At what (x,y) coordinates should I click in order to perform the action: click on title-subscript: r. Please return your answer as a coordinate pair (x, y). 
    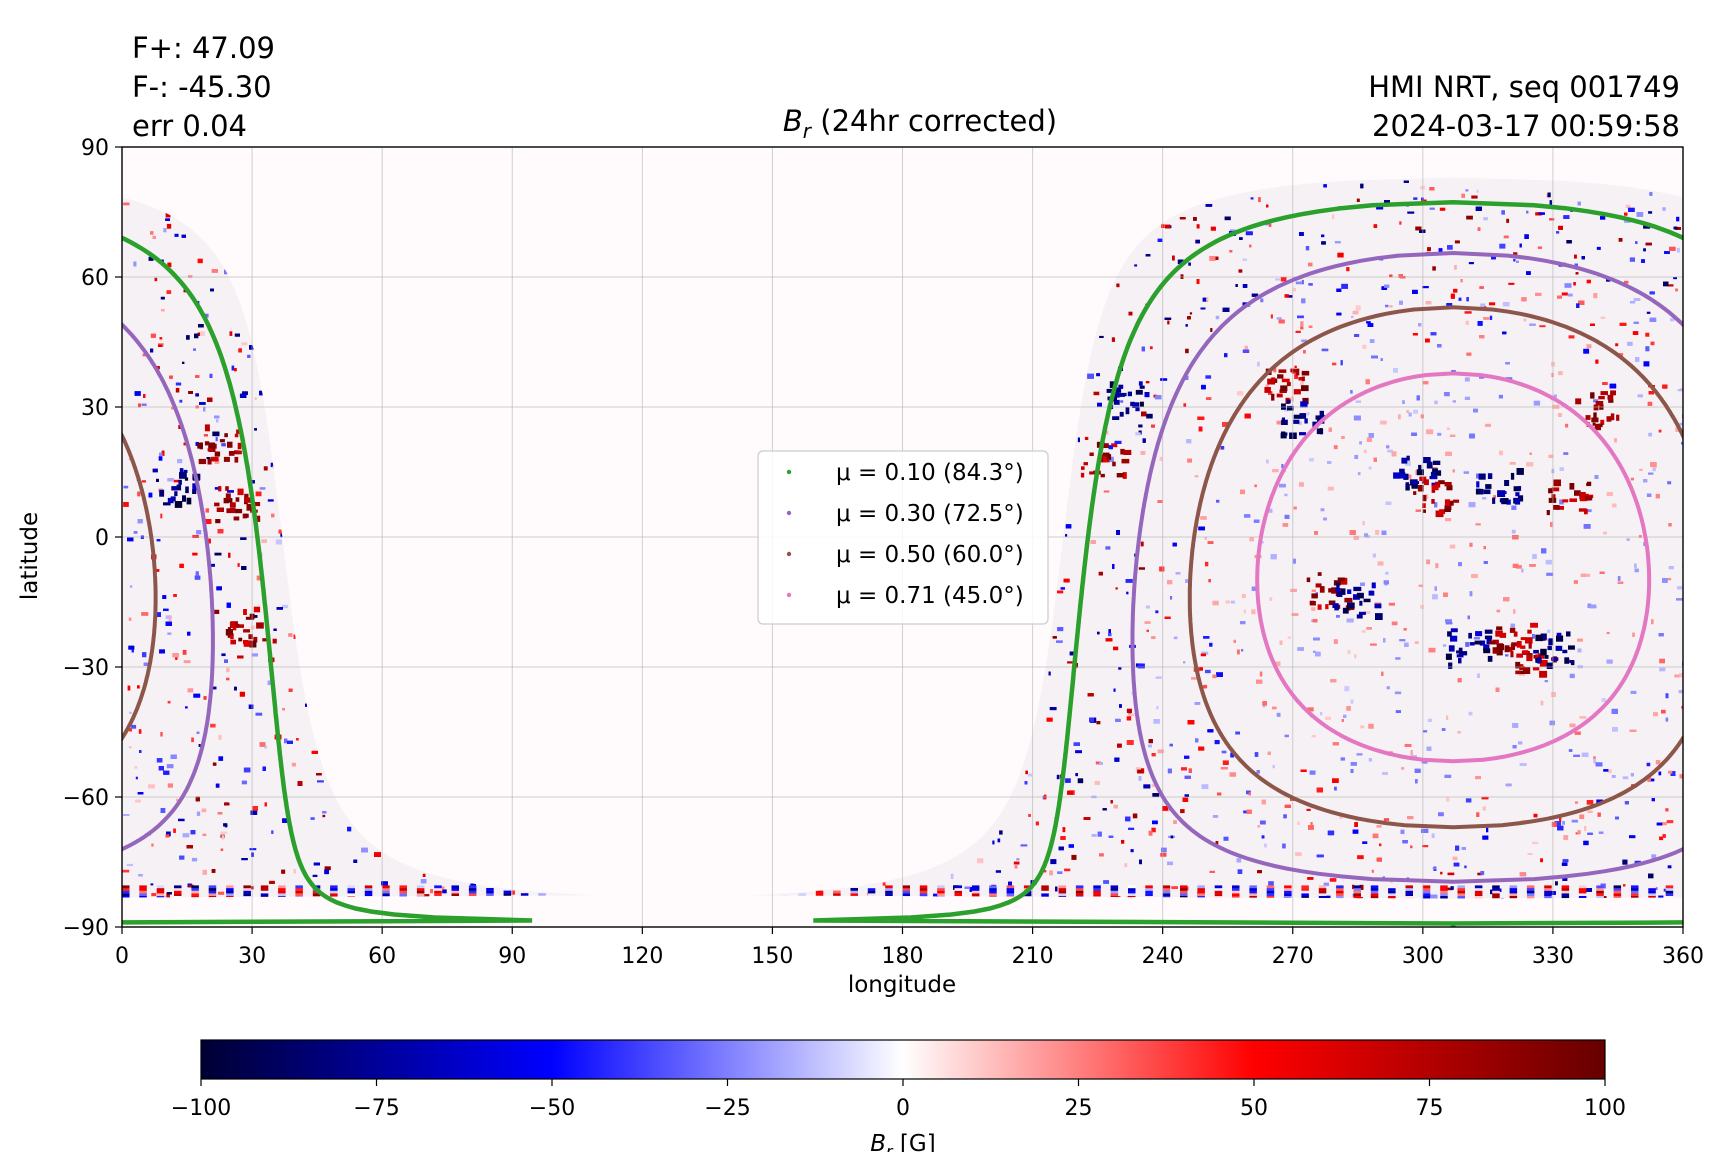
    Looking at the image, I should click on (808, 131).